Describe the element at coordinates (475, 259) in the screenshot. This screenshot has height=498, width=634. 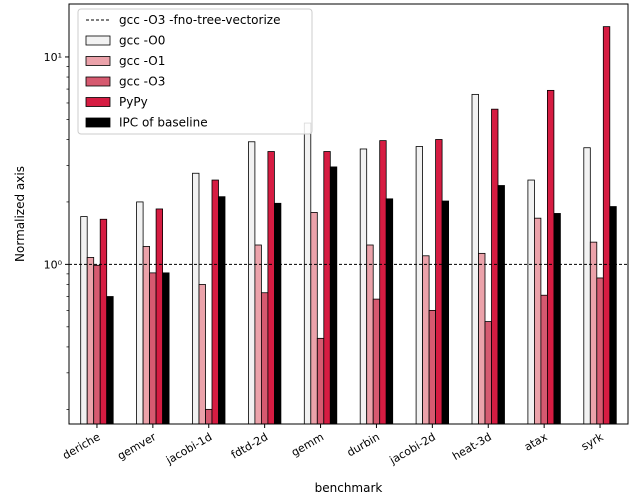
I see `bar-gcc-o0-heat-3d` at that location.